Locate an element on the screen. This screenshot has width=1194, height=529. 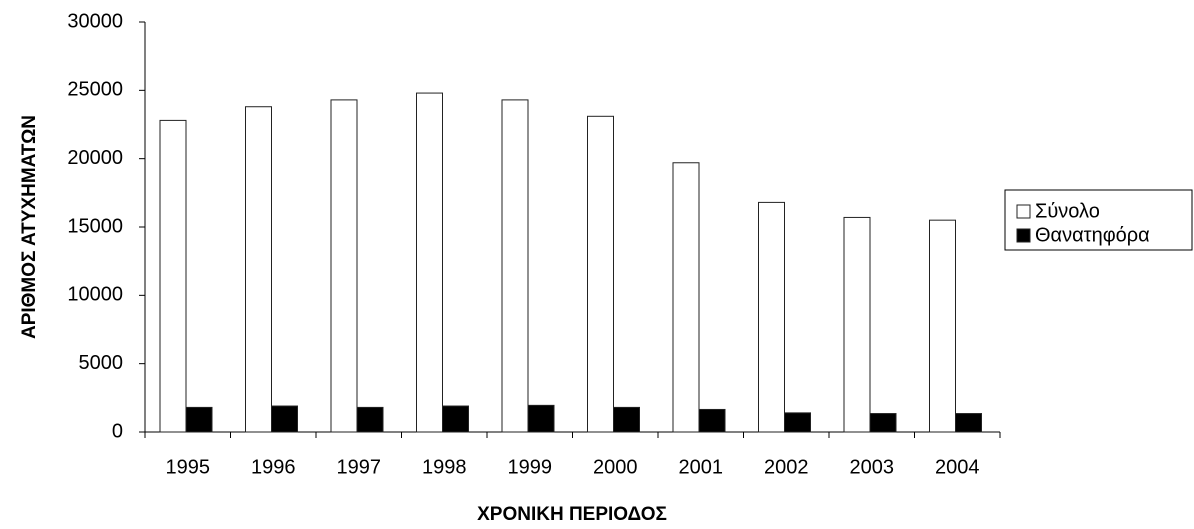
x-tick-label: 2000 is located at coordinates (615, 467).